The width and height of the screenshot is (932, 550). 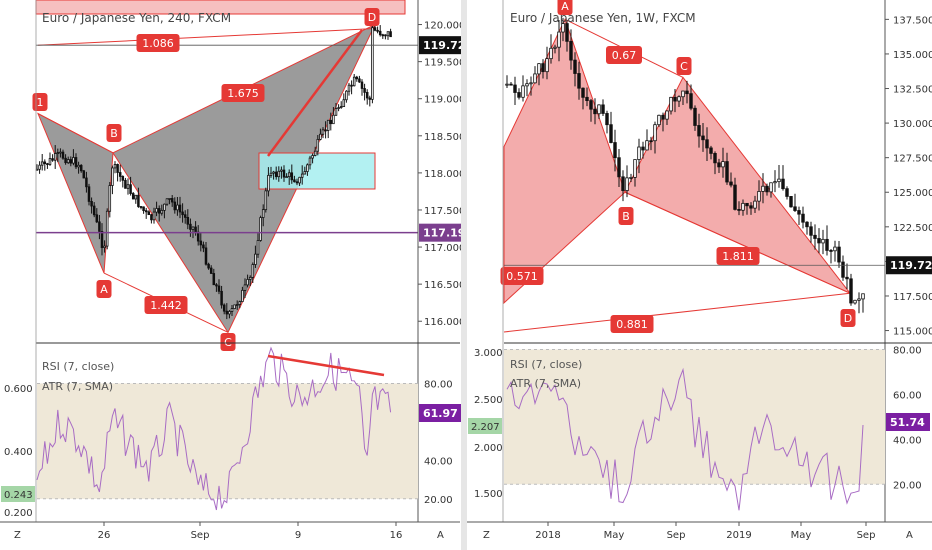 I want to click on right-rsi-axis-label: 40.00, so click(x=907, y=440).